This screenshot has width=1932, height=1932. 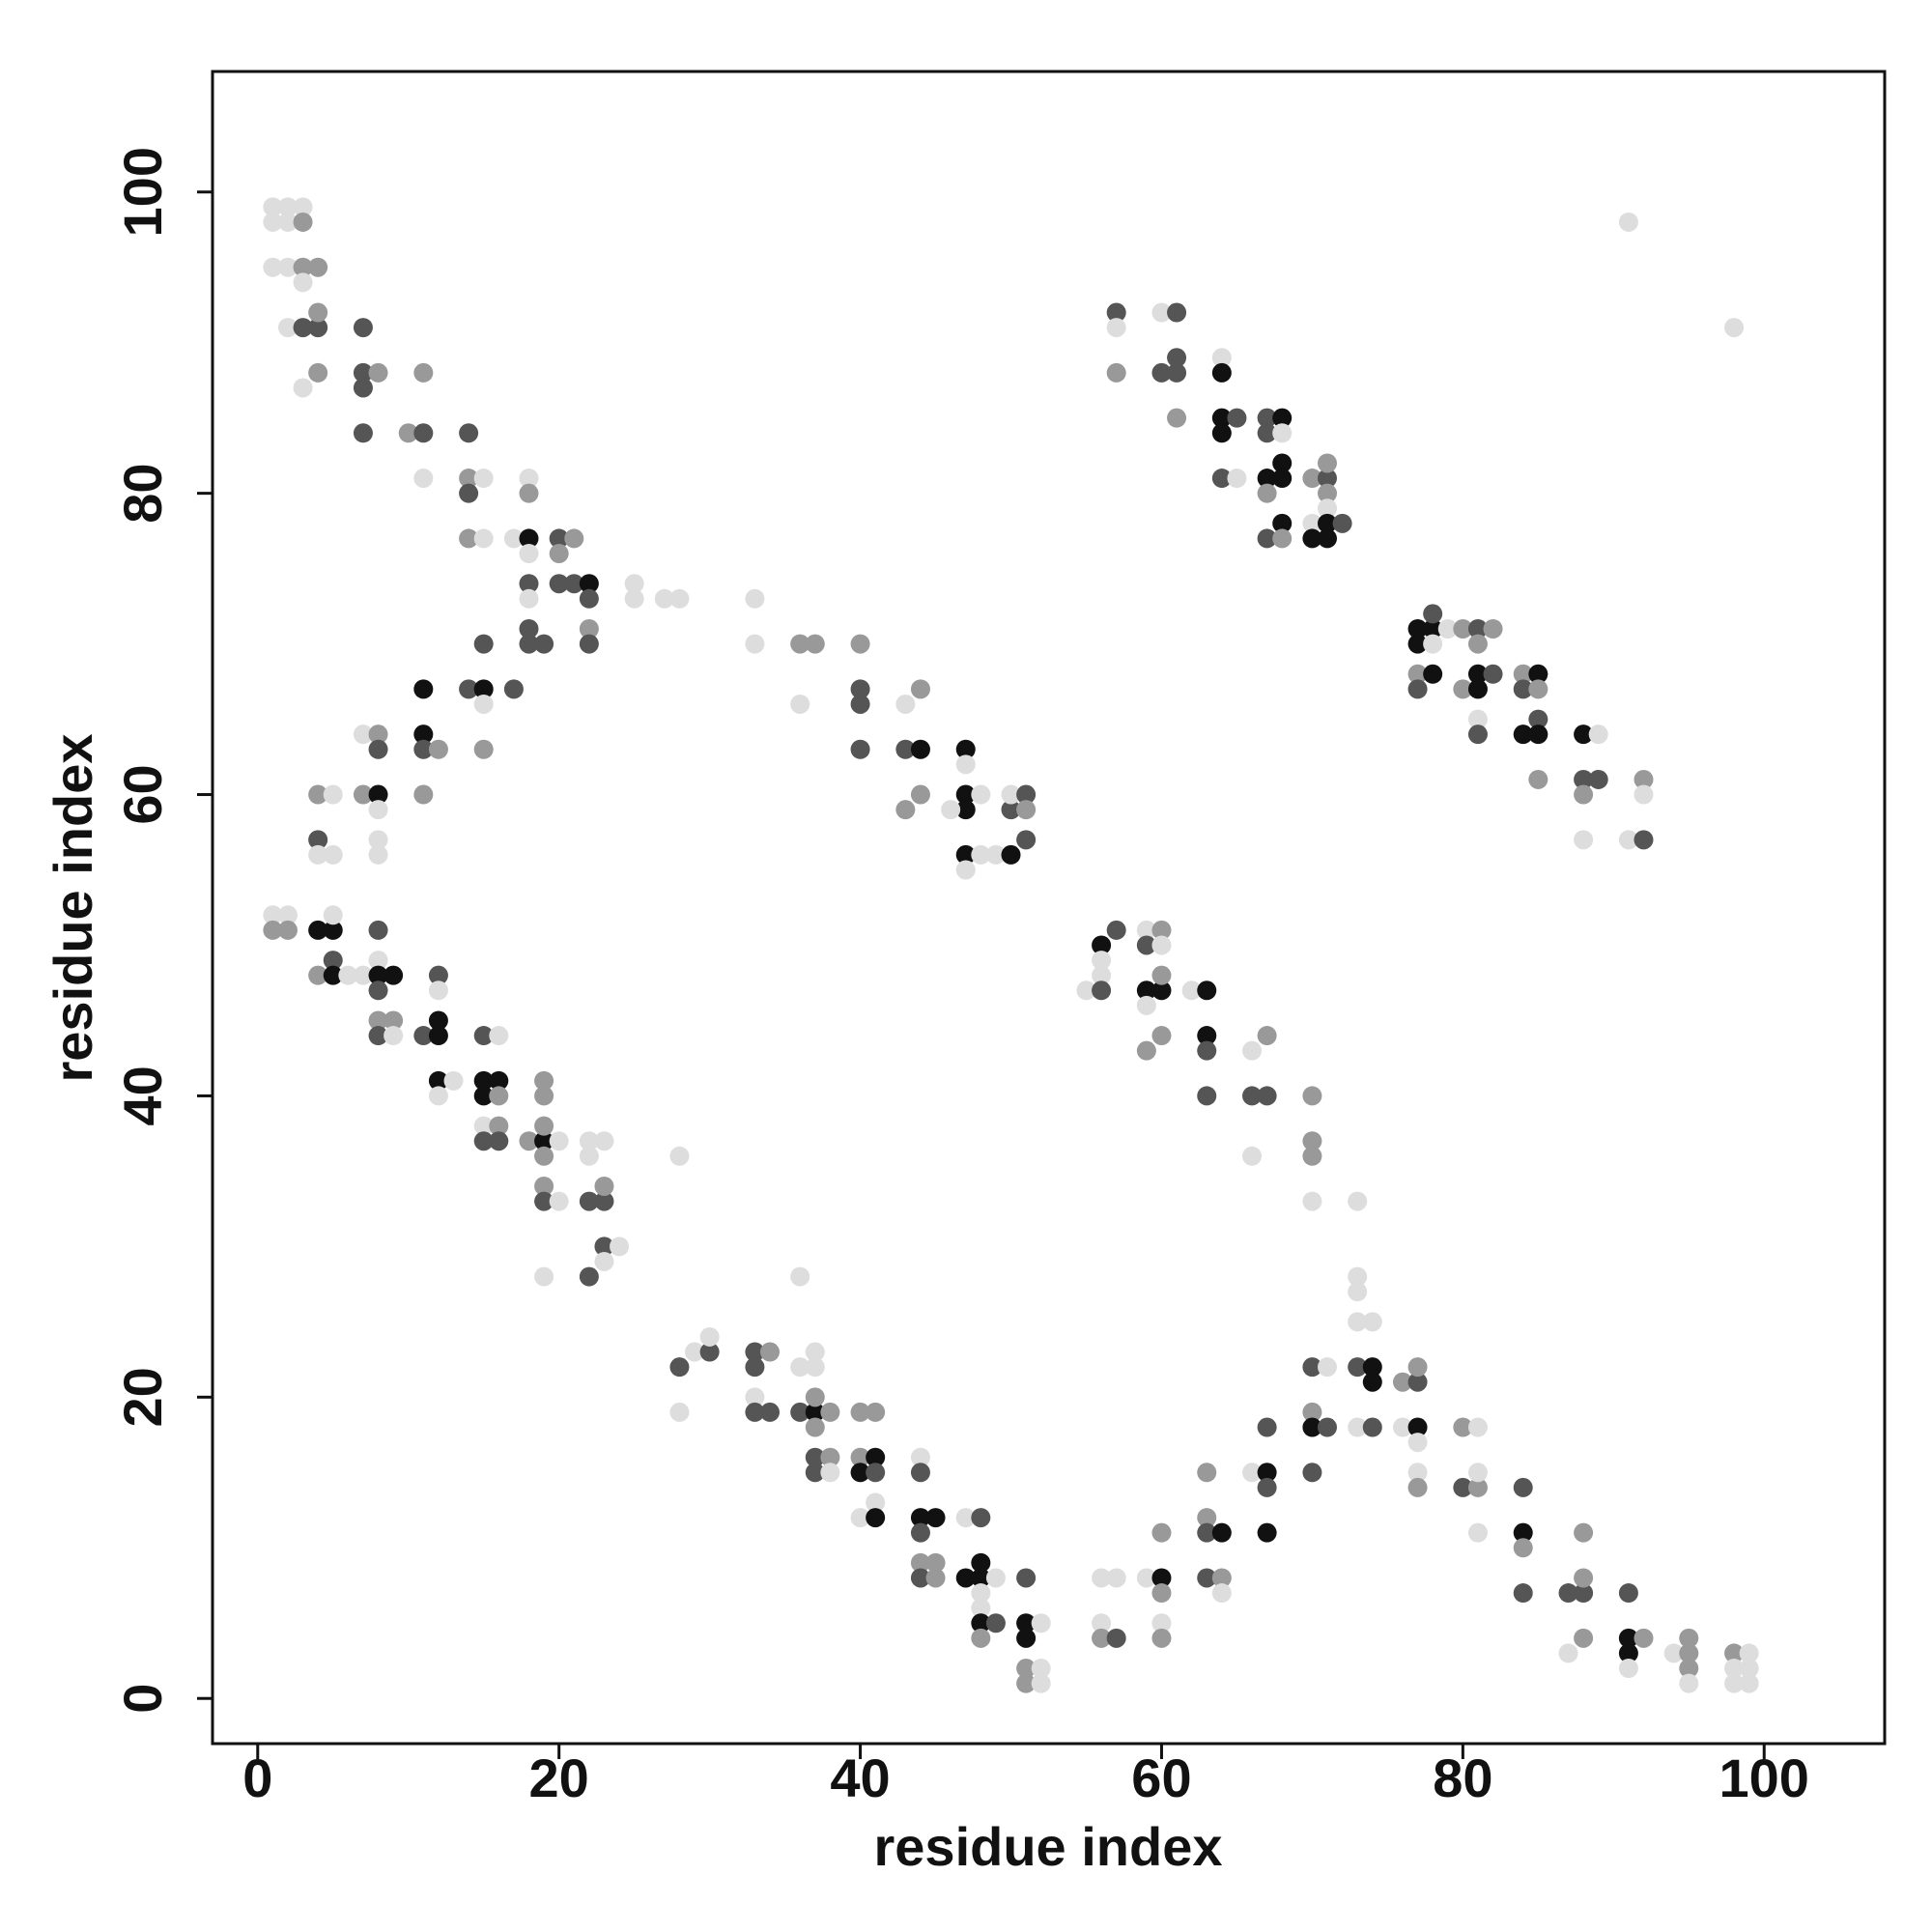 I want to click on x-tick-label: 80, so click(x=1462, y=1777).